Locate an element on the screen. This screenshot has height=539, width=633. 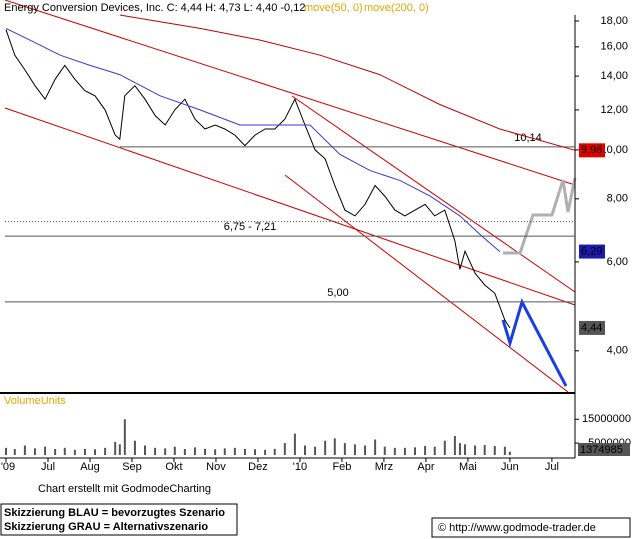
y-tick-label: 14,00 is located at coordinates (614, 76).